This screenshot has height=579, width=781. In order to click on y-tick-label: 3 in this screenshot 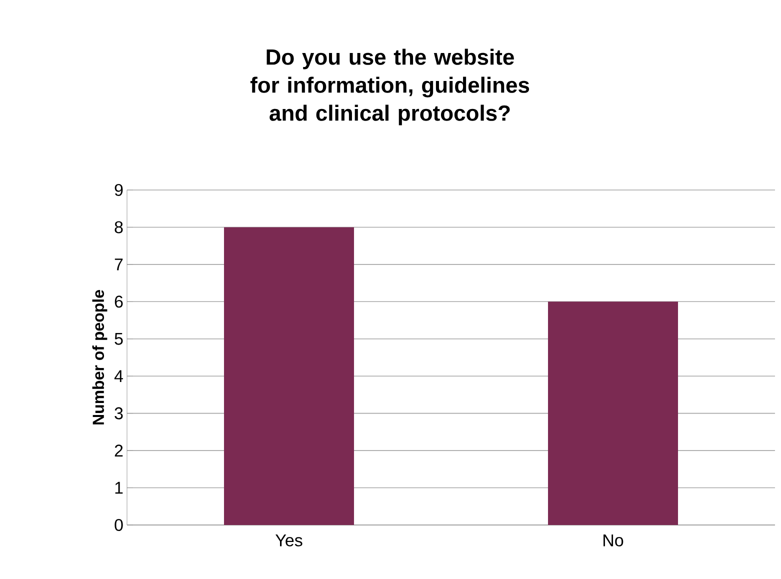, I will do `click(118, 413)`.